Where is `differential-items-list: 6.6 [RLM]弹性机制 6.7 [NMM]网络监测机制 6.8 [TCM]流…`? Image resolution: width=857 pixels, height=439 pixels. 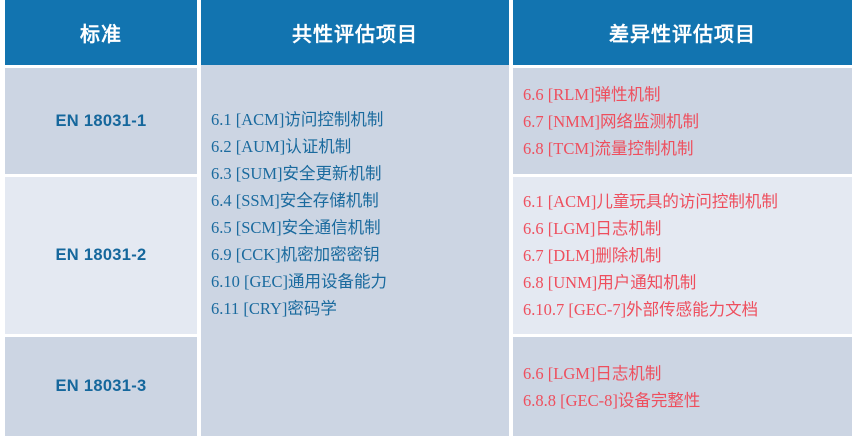
differential-items-list: 6.6 [RLM]弹性机制 6.7 [NMM]网络监测机制 6.8 [TCM]流… is located at coordinates (687, 121).